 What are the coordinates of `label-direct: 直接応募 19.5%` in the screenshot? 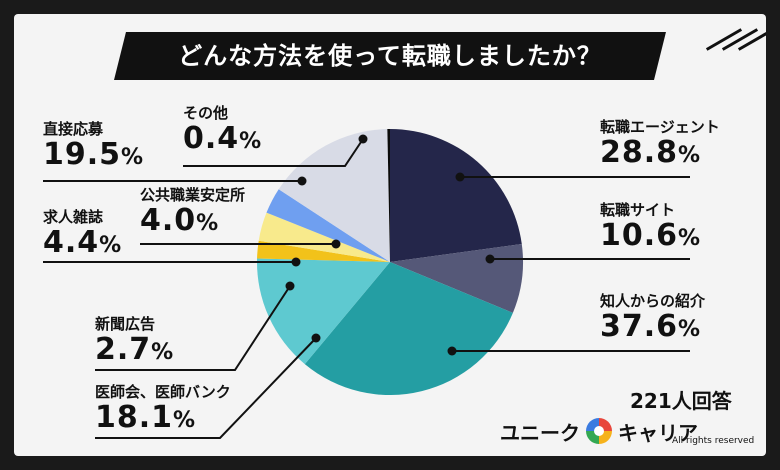 It's located at (93, 147).